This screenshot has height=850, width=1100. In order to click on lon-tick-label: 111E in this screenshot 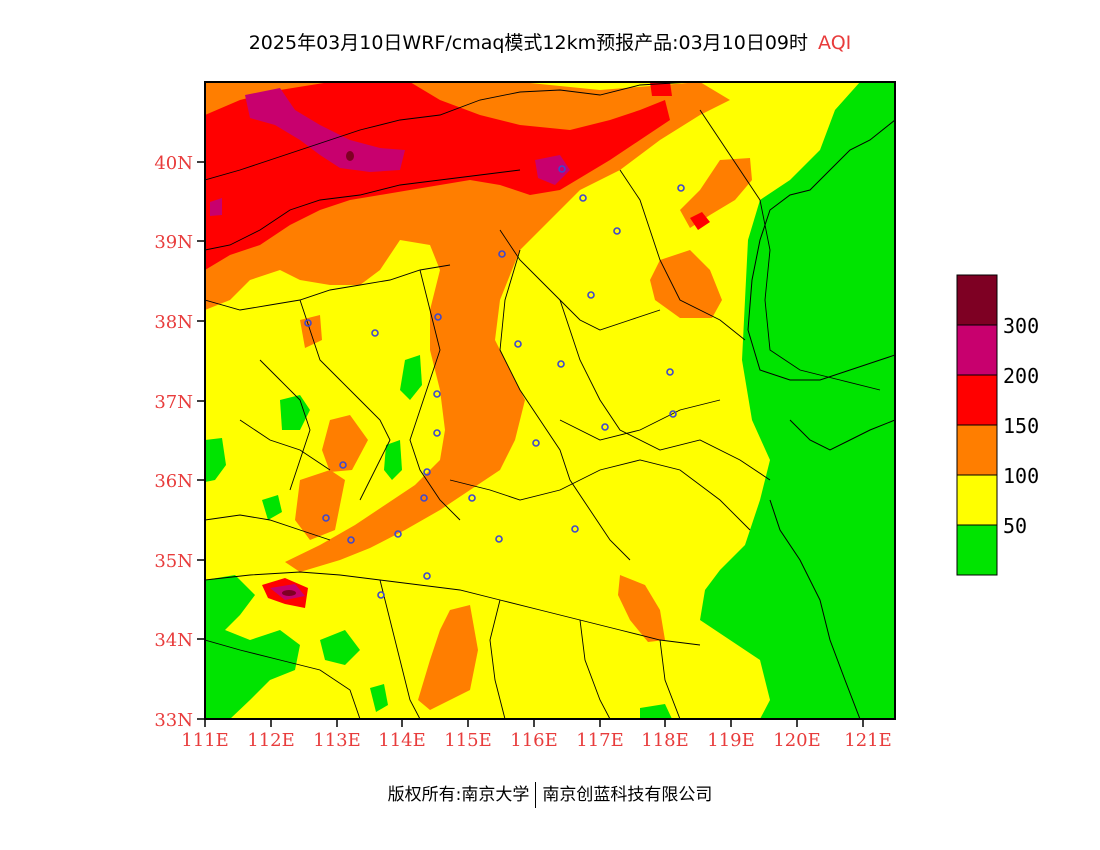, I will do `click(205, 740)`.